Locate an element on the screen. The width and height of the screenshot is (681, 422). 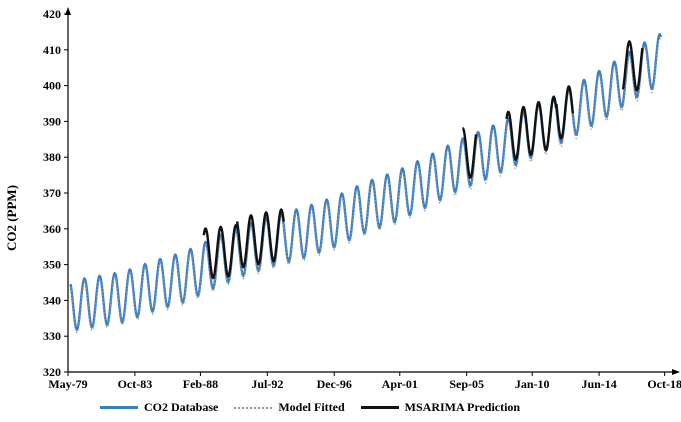
x-tick-label: Feb-88 is located at coordinates (200, 384).